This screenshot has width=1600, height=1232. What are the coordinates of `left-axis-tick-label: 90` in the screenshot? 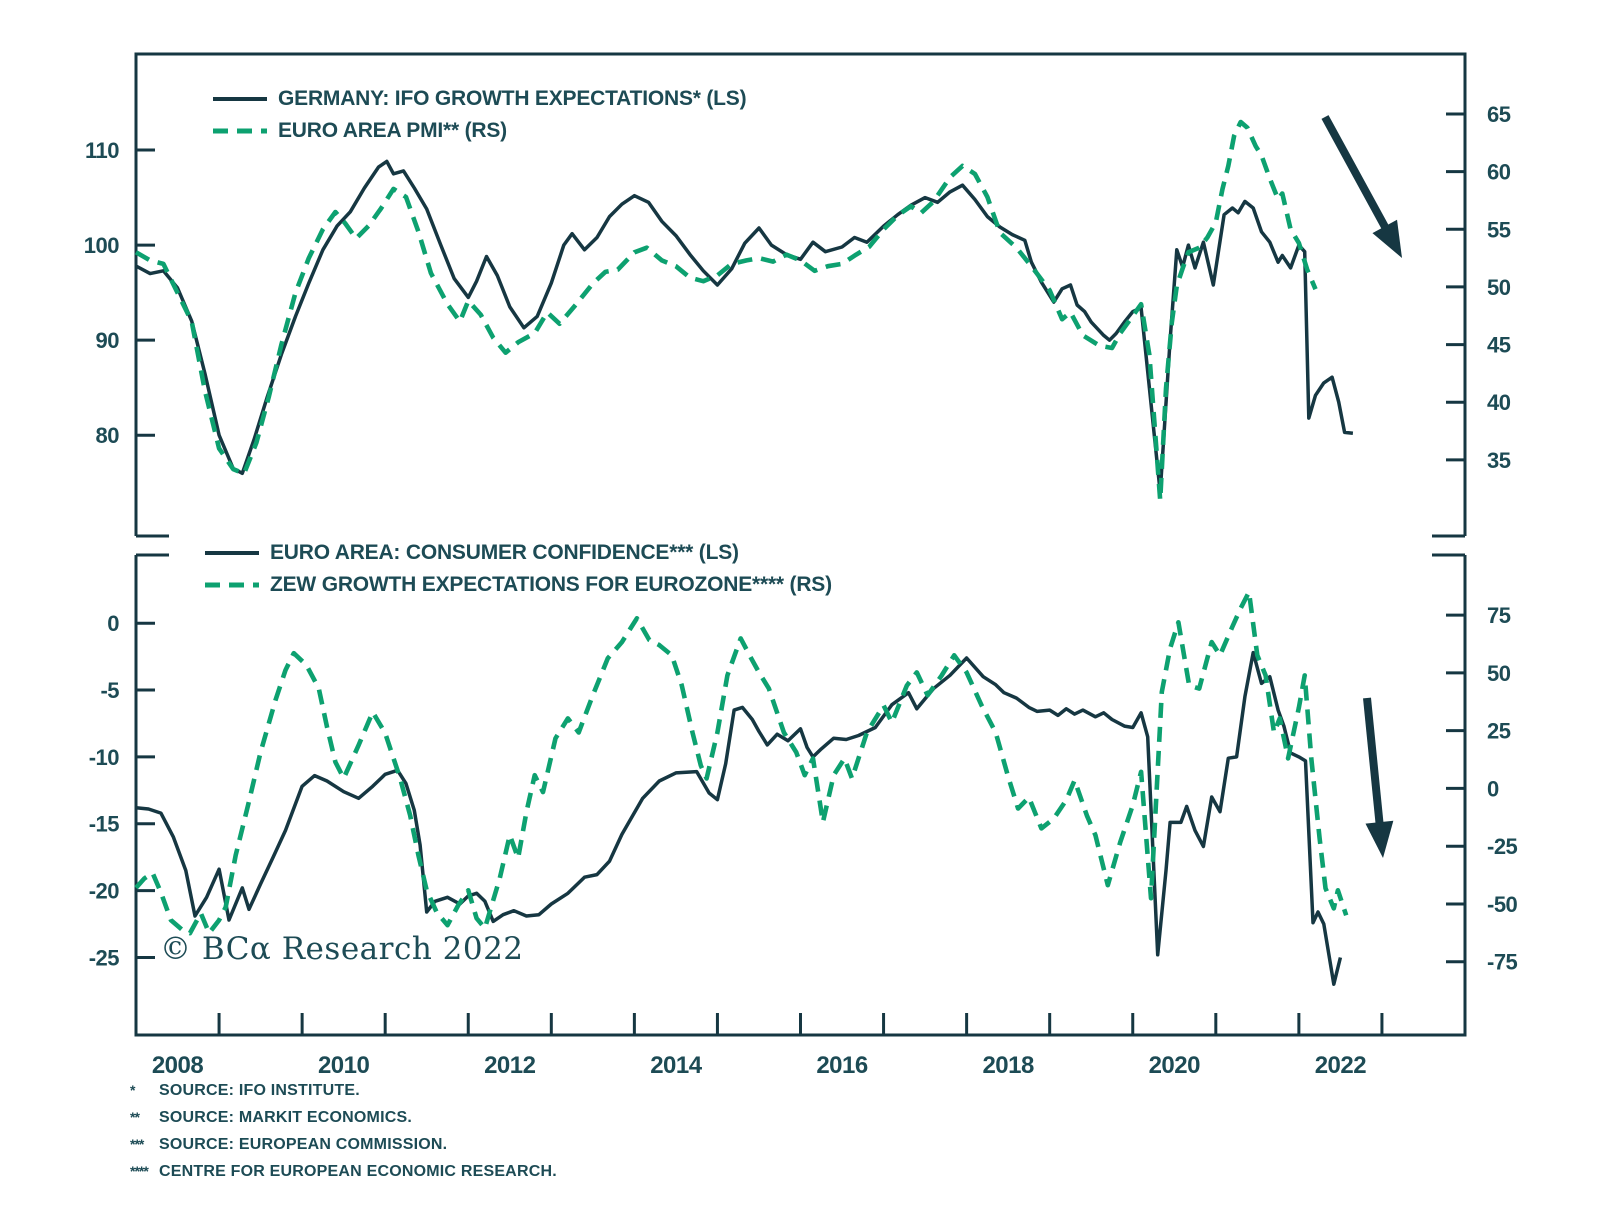 It's located at (108, 340).